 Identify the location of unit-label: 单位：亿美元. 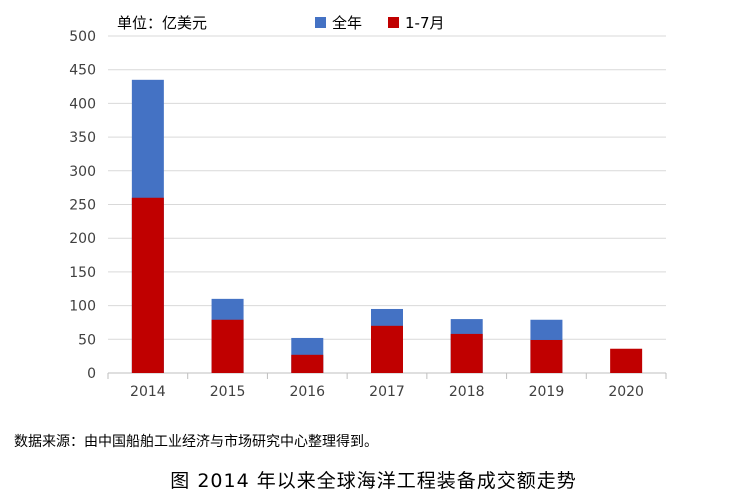
(162, 23).